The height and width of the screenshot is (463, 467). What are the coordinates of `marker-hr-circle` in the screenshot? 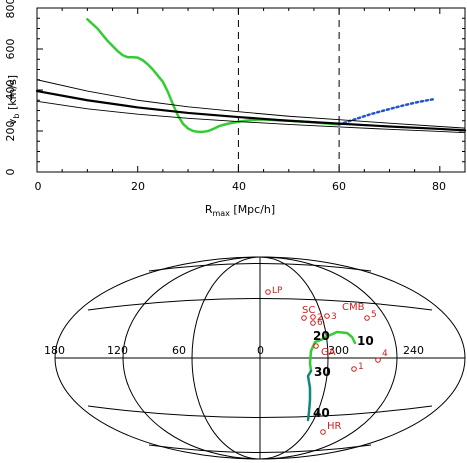 It's located at (323, 432).